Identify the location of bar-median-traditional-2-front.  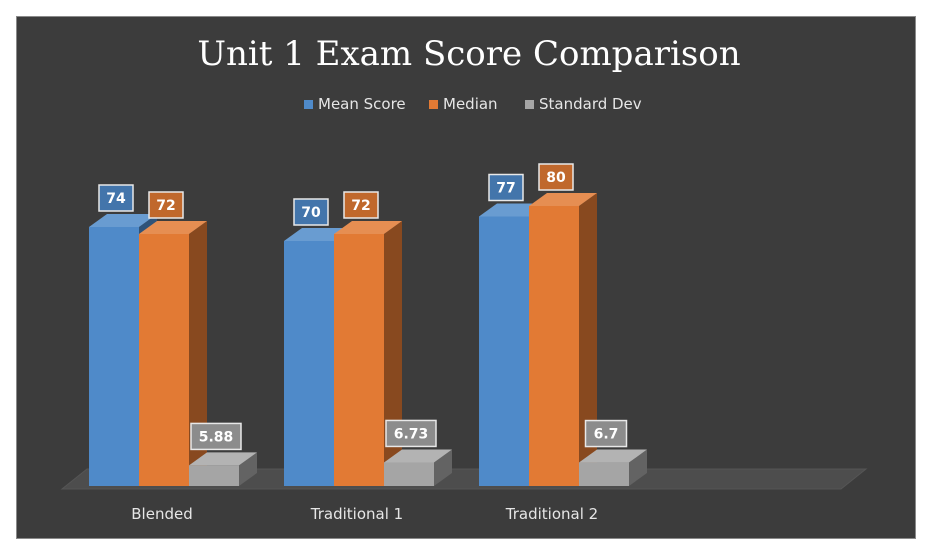
(554, 346).